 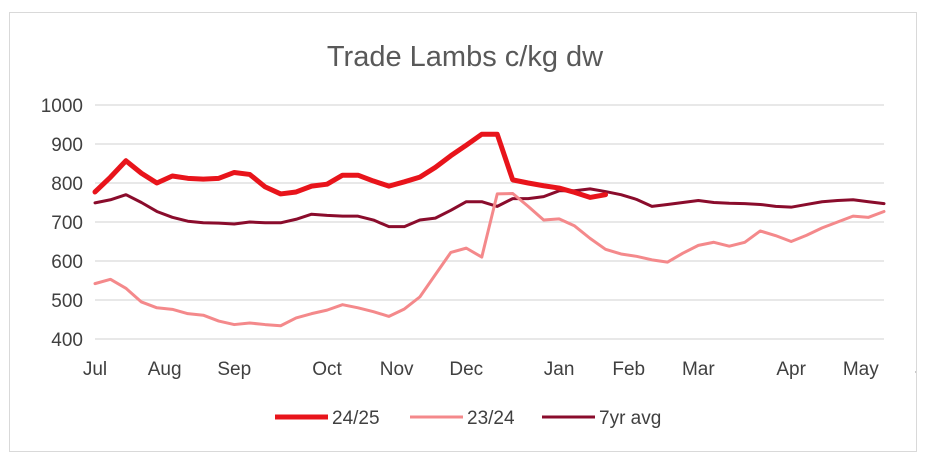 I want to click on chart-title: Trade Lambs c/kg dw, so click(x=465, y=57).